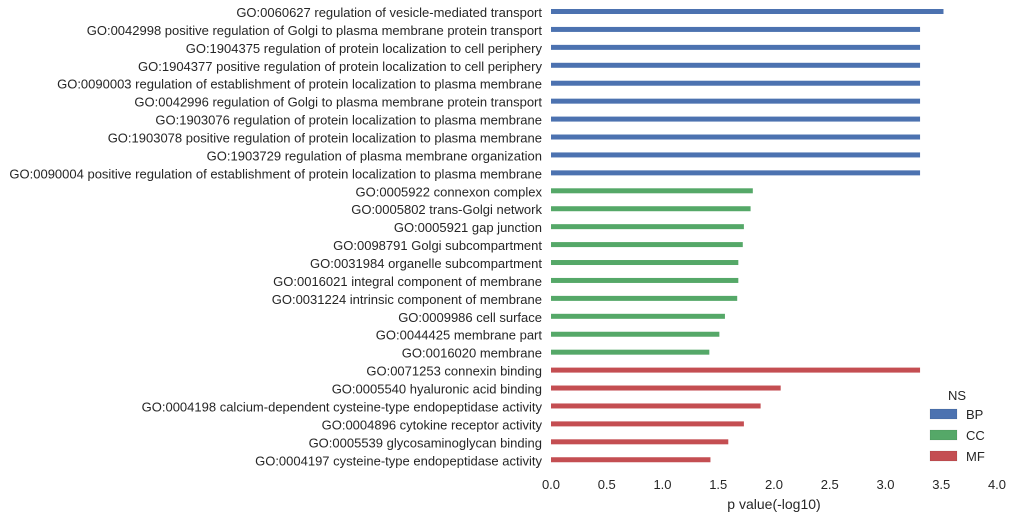 Image resolution: width=1013 pixels, height=518 pixels. What do you see at coordinates (997, 484) in the screenshot?
I see `x-tick-label: 4.0` at bounding box center [997, 484].